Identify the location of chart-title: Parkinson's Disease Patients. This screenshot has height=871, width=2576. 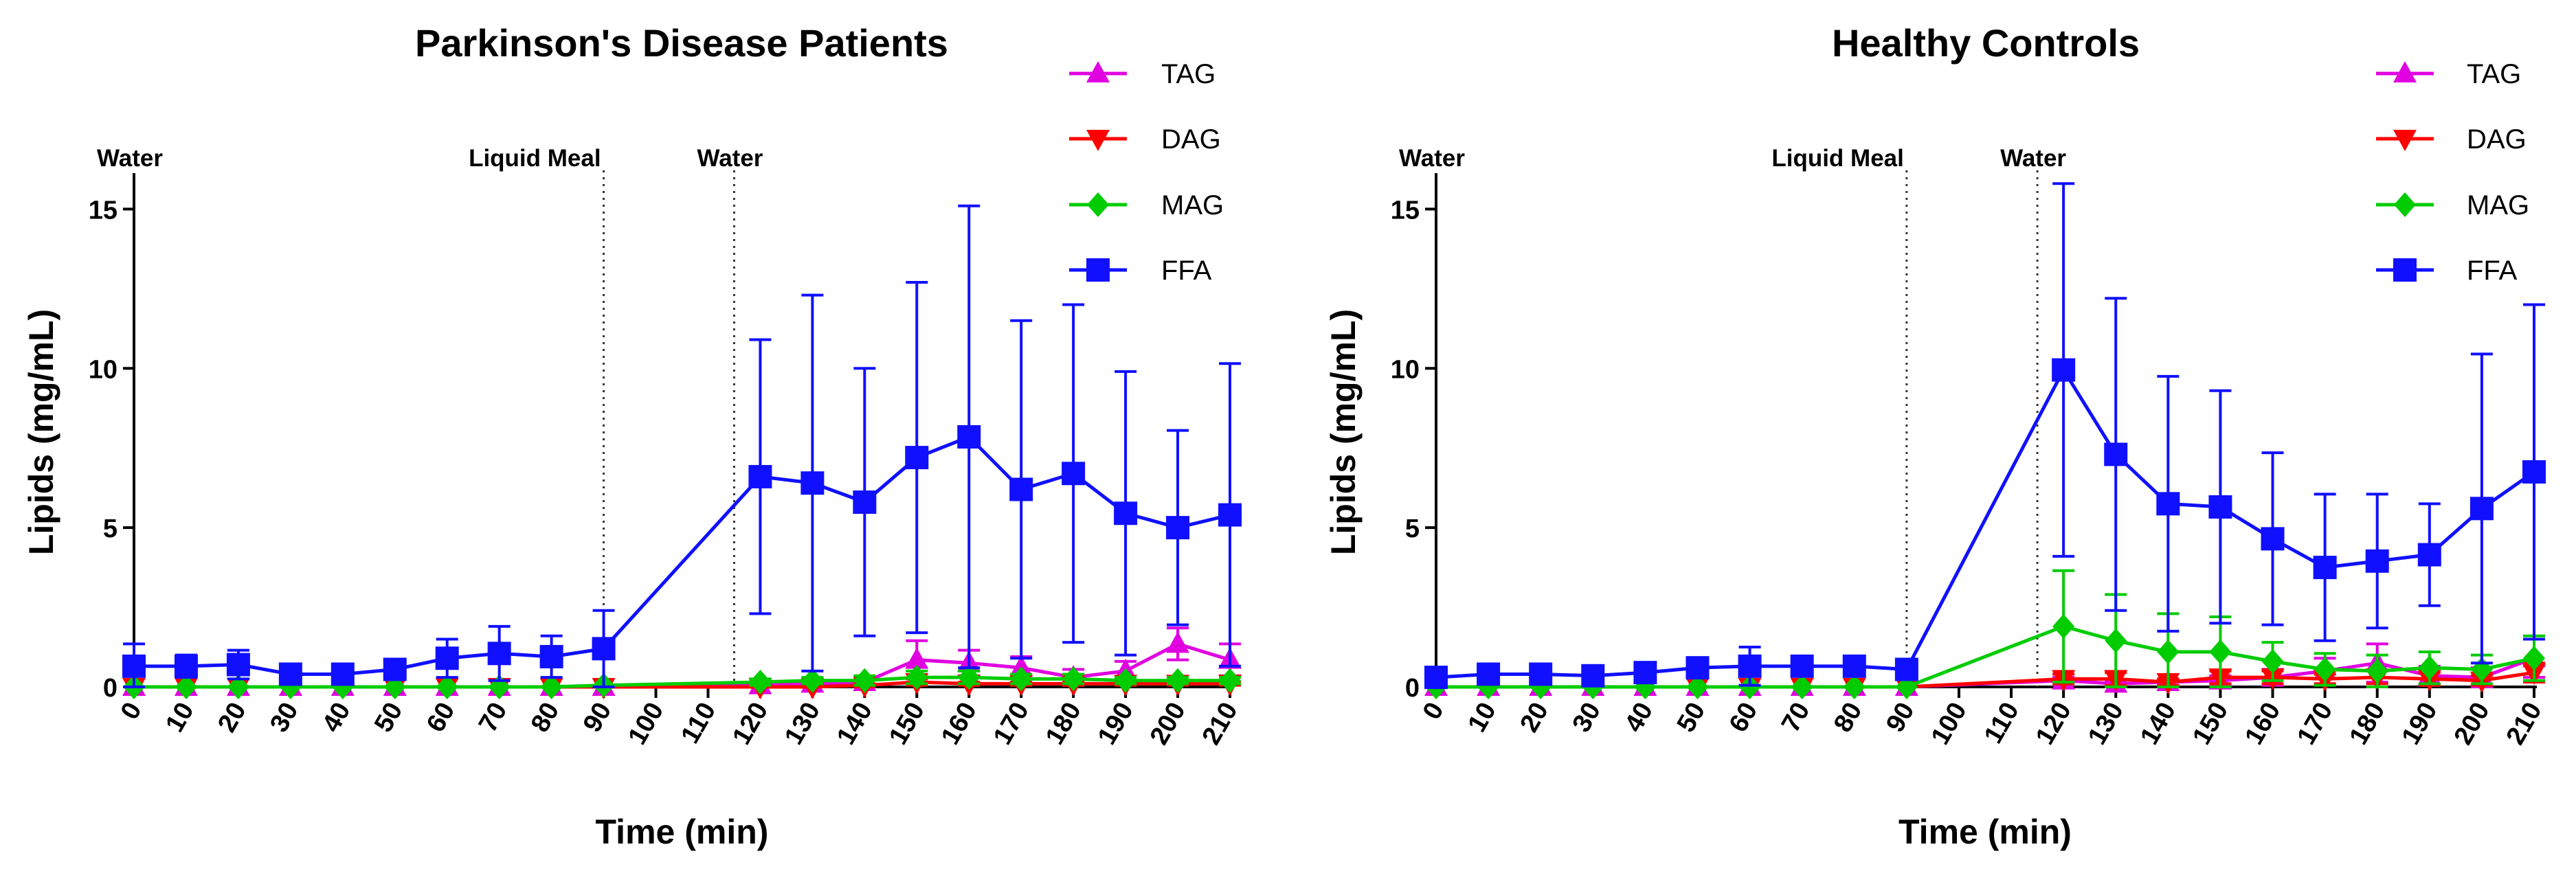
(681, 43).